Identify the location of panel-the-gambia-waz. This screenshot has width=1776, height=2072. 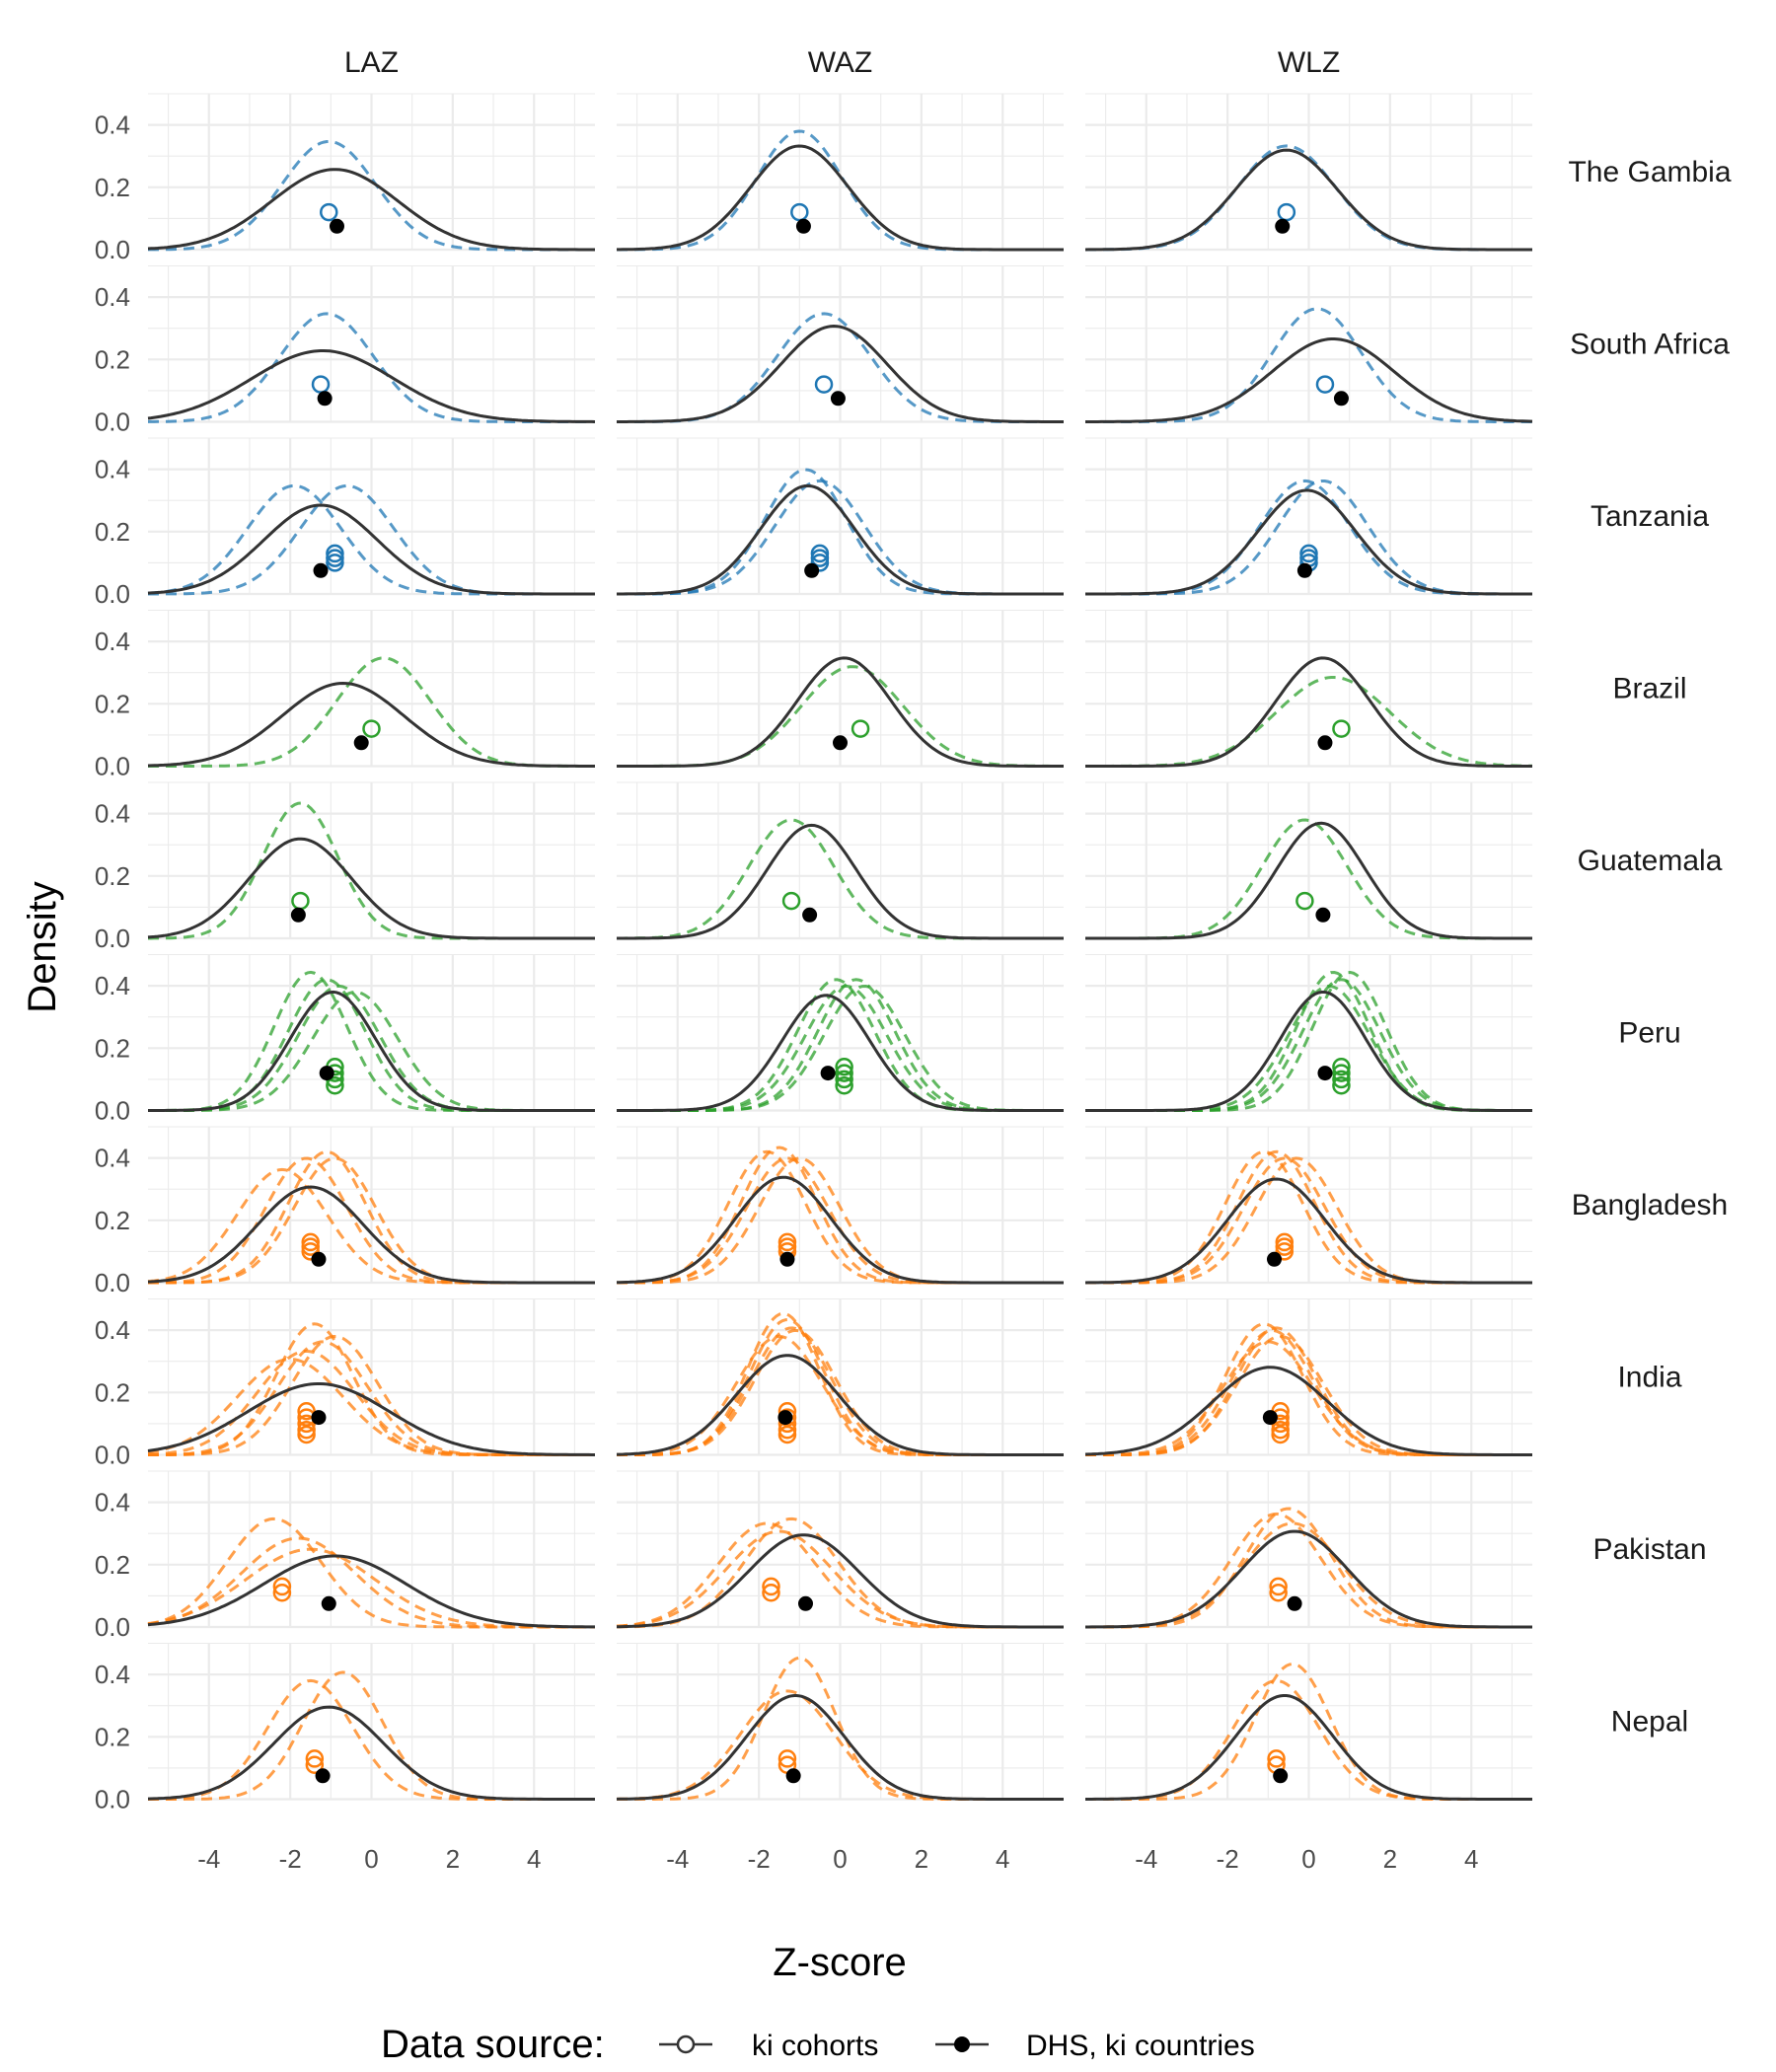
(840, 173).